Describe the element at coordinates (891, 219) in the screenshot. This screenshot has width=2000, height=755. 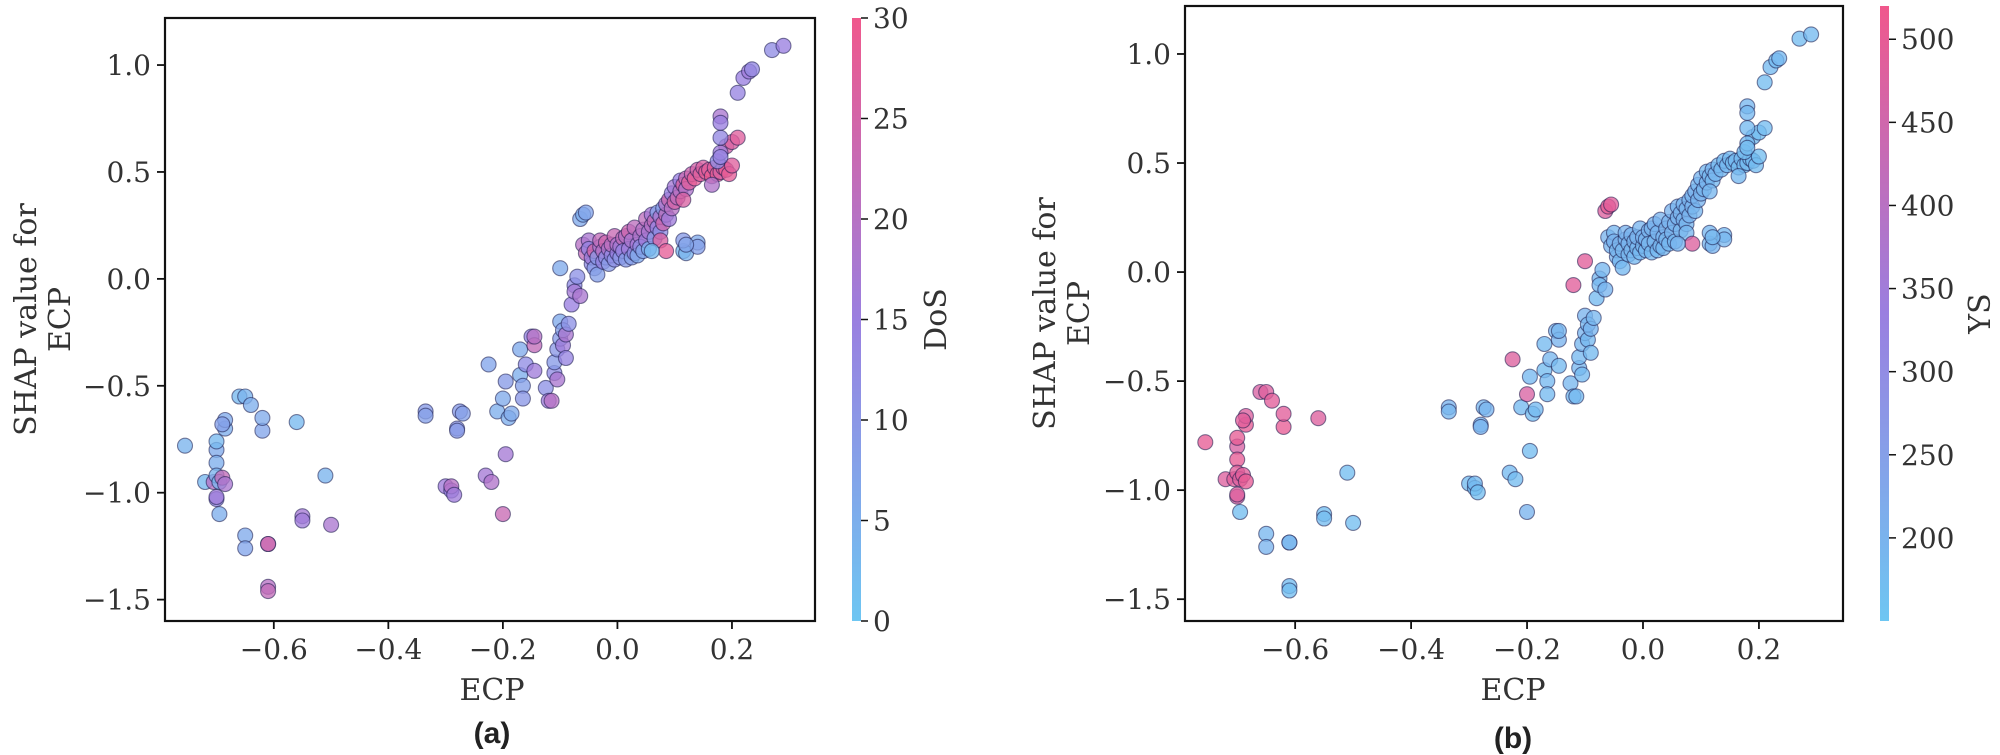
I see `colorbar-tick-label: 20` at that location.